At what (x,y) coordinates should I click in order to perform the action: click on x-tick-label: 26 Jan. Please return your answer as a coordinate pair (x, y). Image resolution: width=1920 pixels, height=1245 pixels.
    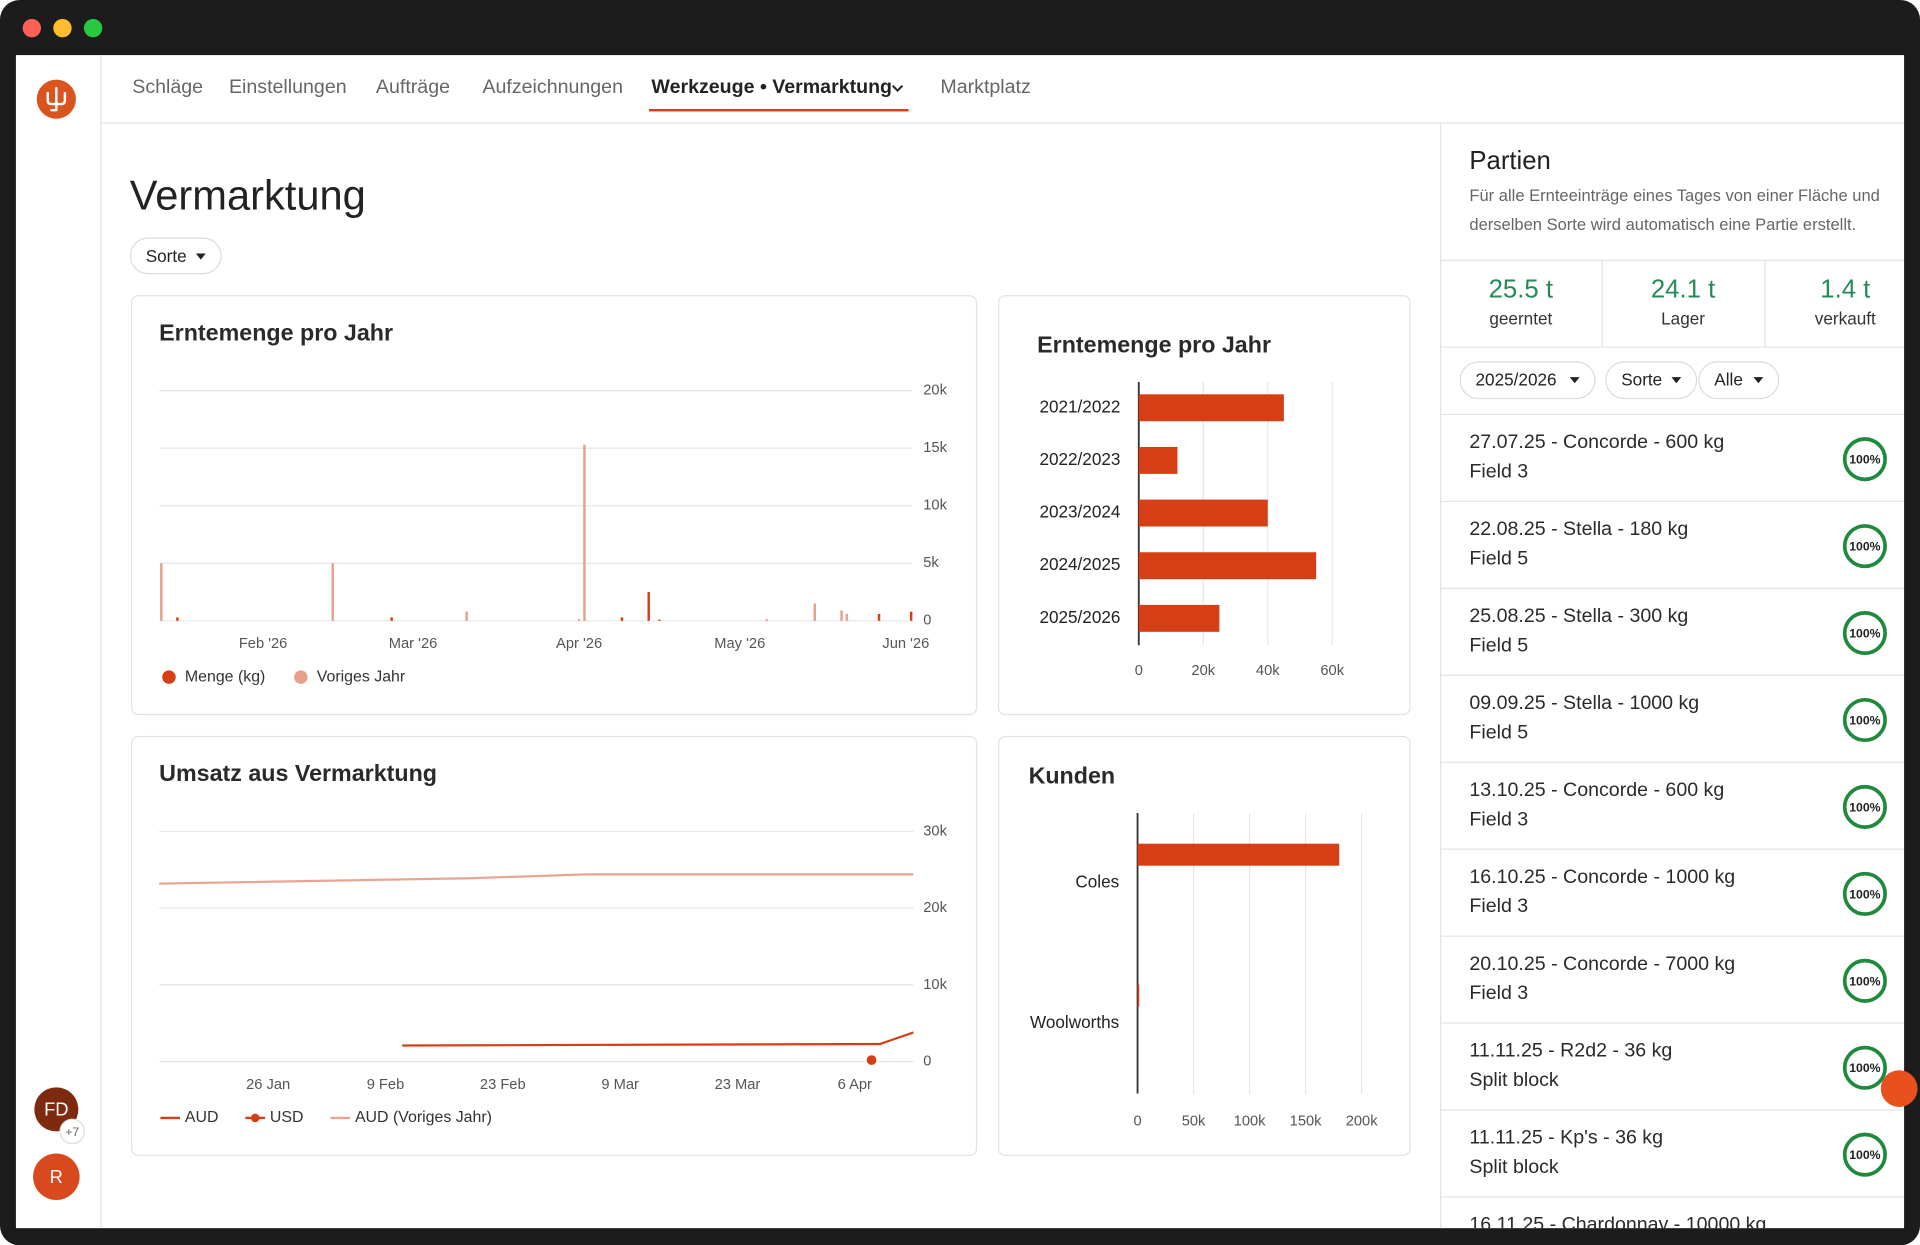
    Looking at the image, I should click on (268, 1085).